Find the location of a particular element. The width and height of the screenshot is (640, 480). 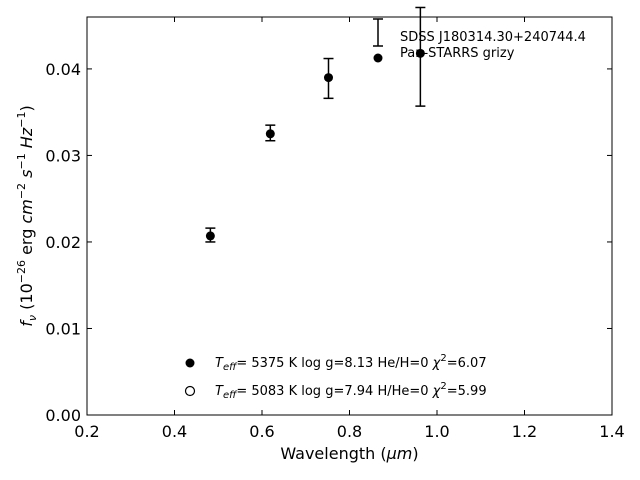

y-axis-label: fν (10−26 erg cm−2 s−1 Hz−1) is located at coordinates (27, 215).